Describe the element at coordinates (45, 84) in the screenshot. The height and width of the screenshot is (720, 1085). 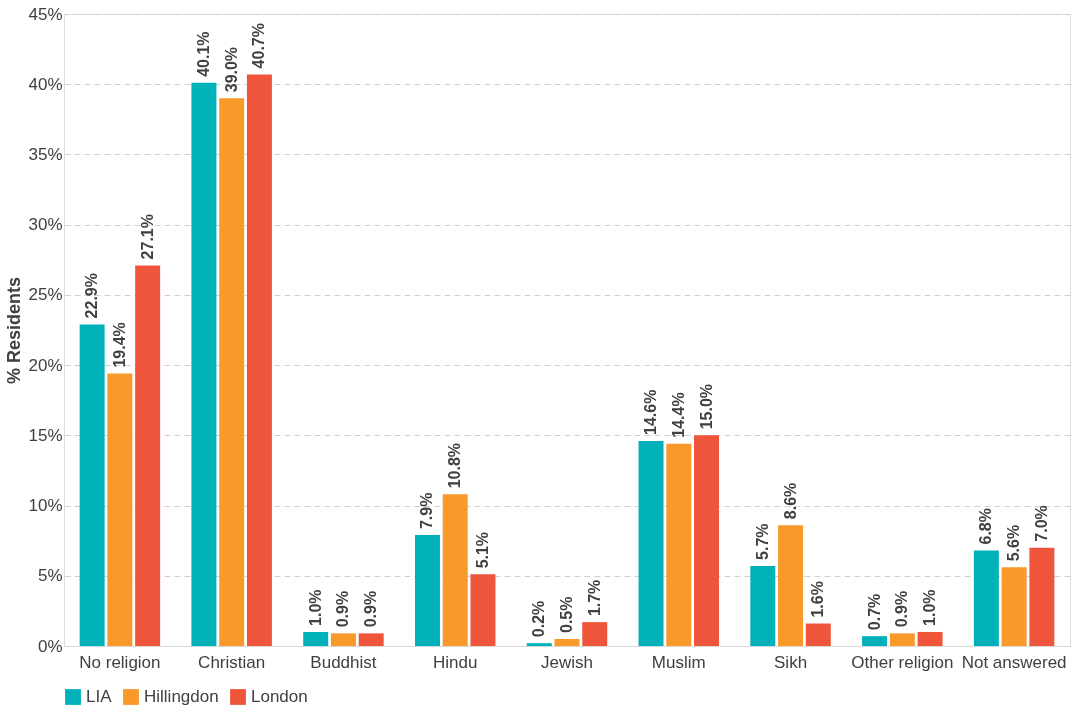
I see `y-tick-label: 40%` at that location.